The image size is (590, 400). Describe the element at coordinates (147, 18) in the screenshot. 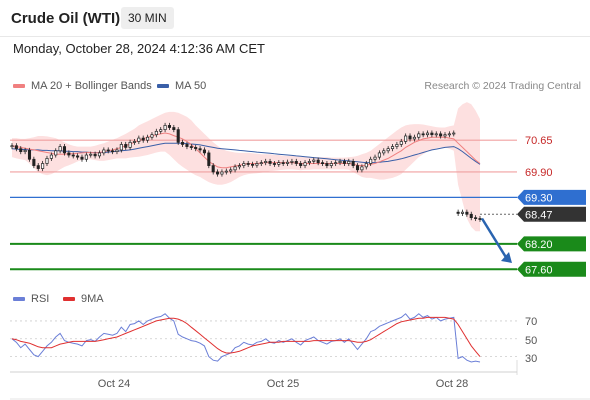

I see `interval-badge: 30 MIN` at that location.